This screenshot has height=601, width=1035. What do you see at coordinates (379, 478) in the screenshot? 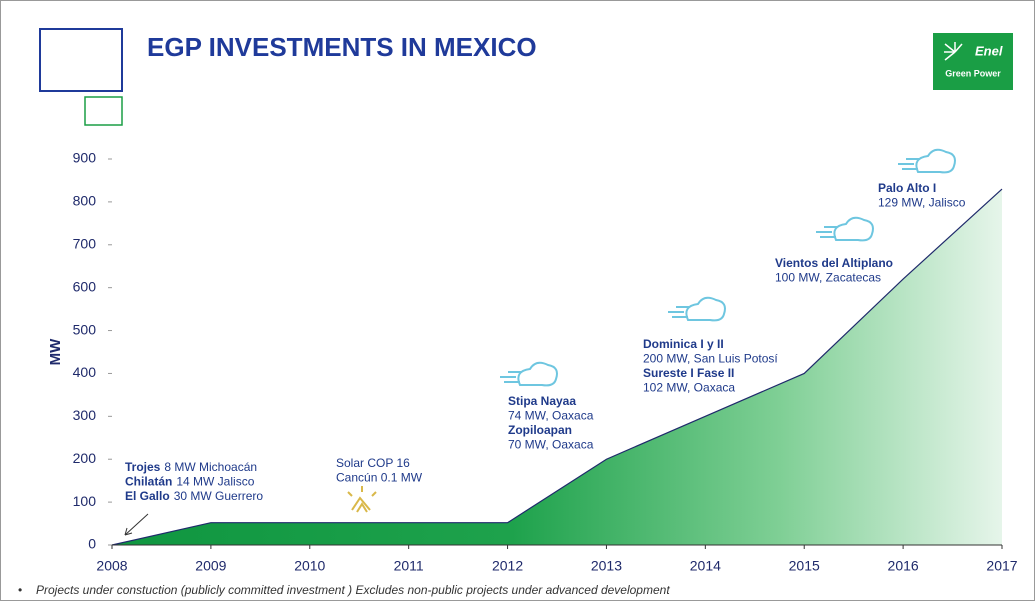
I see `annotation-detail: Cancún 0.1 MW` at bounding box center [379, 478].